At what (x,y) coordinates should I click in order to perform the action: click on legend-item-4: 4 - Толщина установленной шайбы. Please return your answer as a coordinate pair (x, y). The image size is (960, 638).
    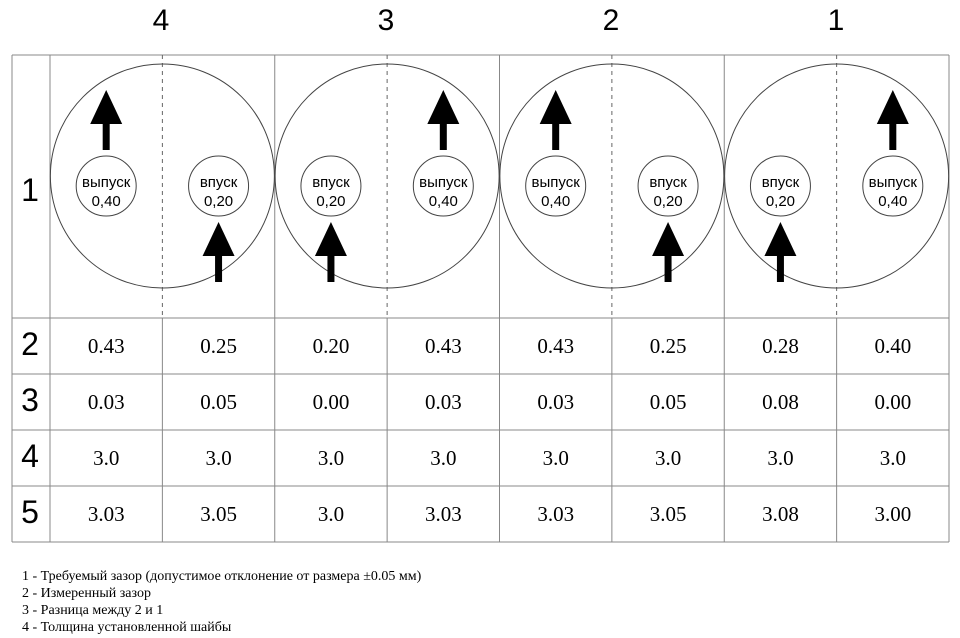
    Looking at the image, I should click on (127, 627).